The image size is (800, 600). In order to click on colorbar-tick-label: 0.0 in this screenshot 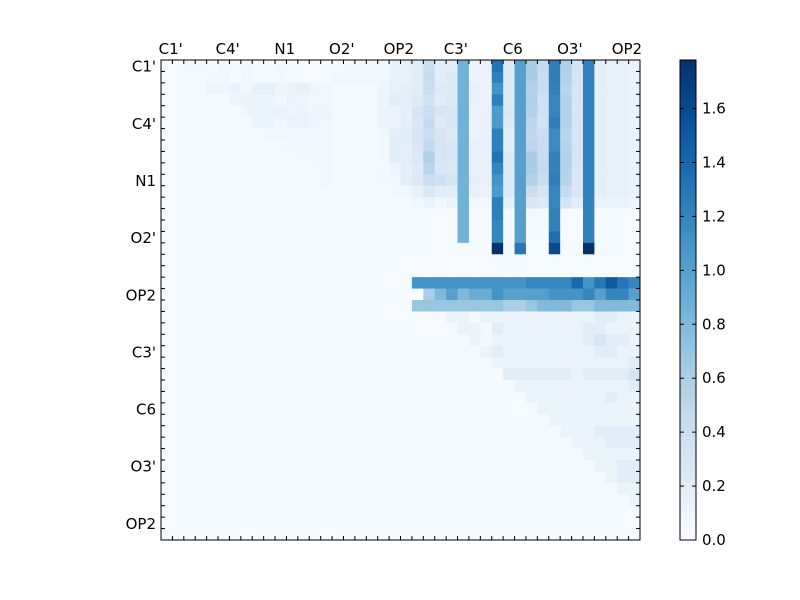, I will do `click(714, 540)`.